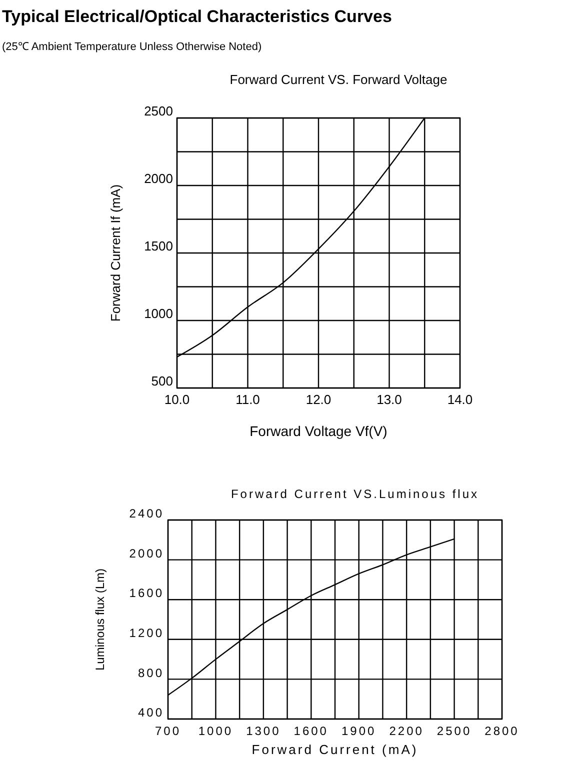 Image resolution: width=577 pixels, height=765 pixels. Describe the element at coordinates (335, 749) in the screenshot. I see `x-axis-title: Forward Current (mA)` at that location.